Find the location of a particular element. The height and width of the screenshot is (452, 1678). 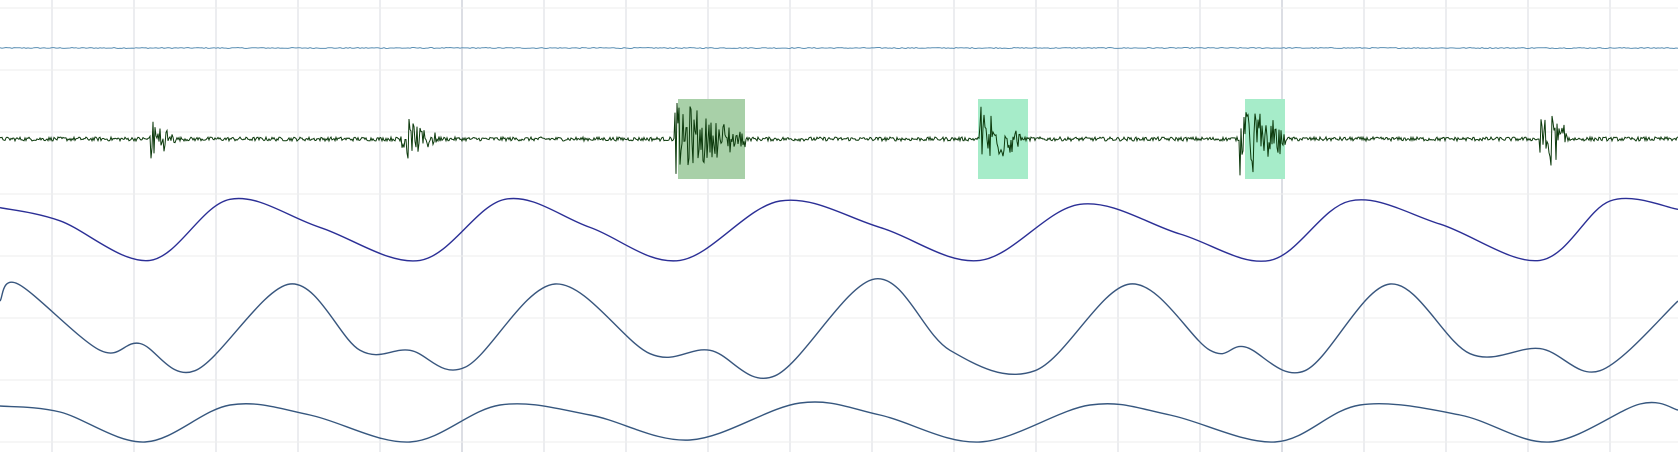

series-5-trace is located at coordinates (839, 422).